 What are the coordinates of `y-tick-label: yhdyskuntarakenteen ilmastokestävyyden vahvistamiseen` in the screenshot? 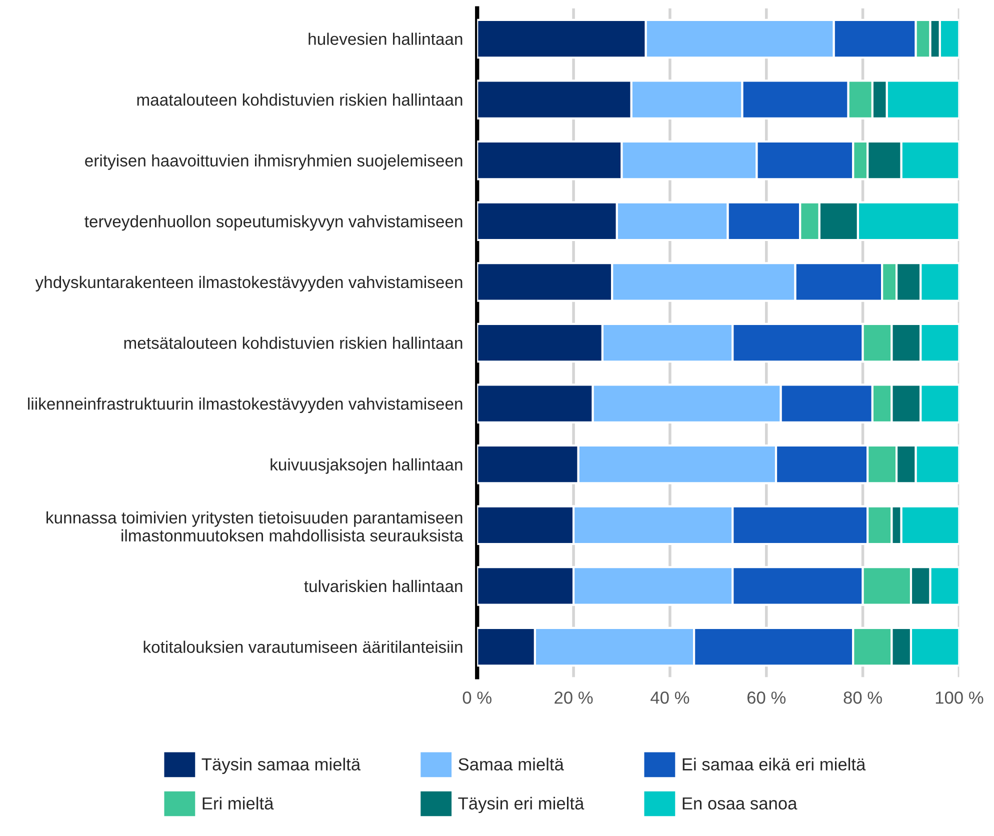 It's located at (248, 284).